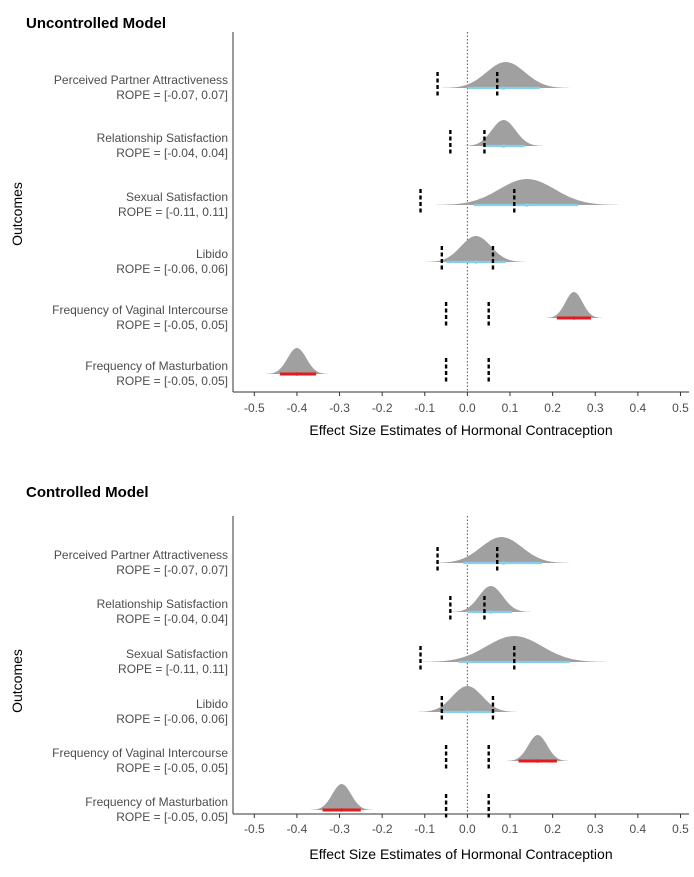 The height and width of the screenshot is (877, 694). What do you see at coordinates (96, 23) in the screenshot?
I see `panel-title: Uncontrolled Model` at bounding box center [96, 23].